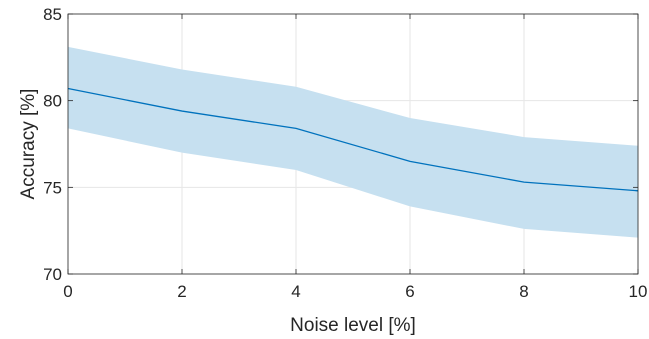 This screenshot has height=339, width=649. What do you see at coordinates (52, 187) in the screenshot?
I see `y-tick-label: 75` at bounding box center [52, 187].